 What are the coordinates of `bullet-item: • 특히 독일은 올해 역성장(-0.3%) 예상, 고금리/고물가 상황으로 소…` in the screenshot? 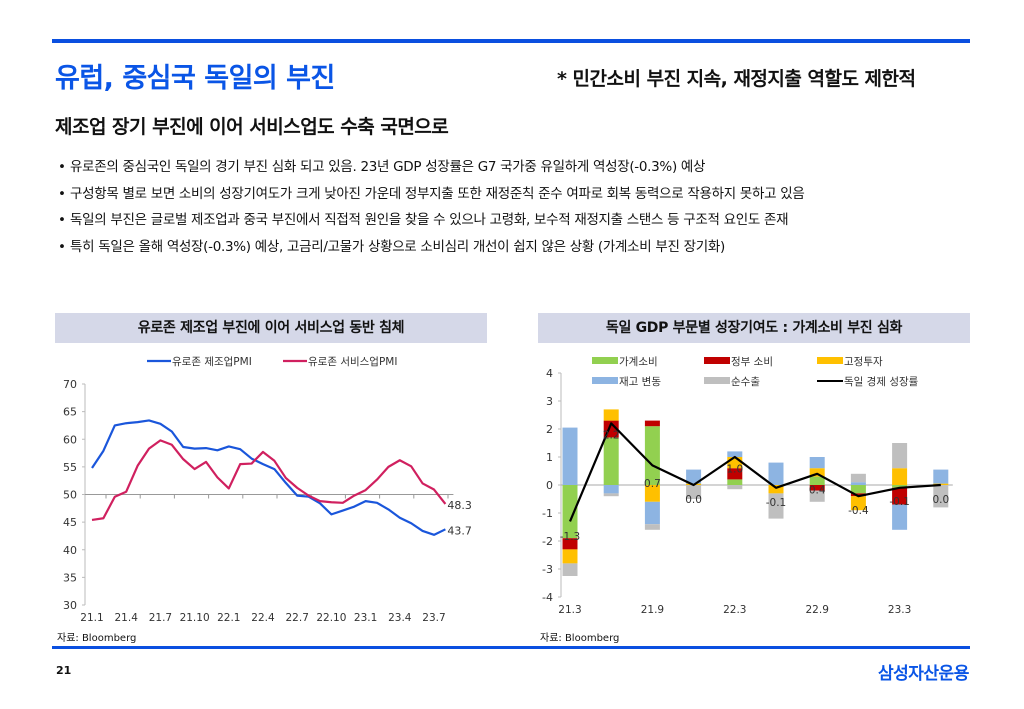 It's located at (431, 247).